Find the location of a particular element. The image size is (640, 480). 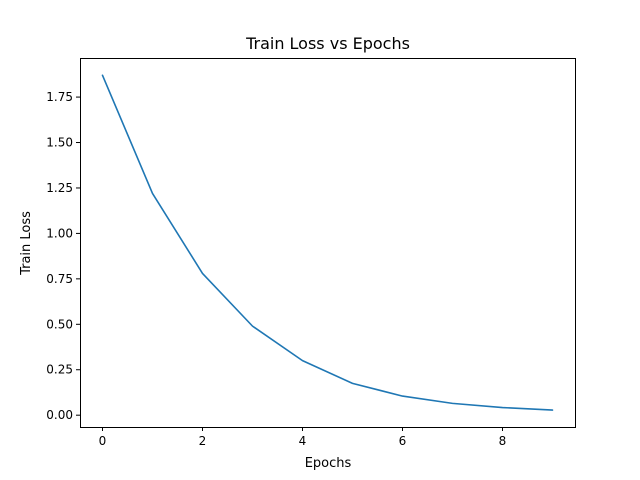

x-tick-label: 8 is located at coordinates (503, 441).